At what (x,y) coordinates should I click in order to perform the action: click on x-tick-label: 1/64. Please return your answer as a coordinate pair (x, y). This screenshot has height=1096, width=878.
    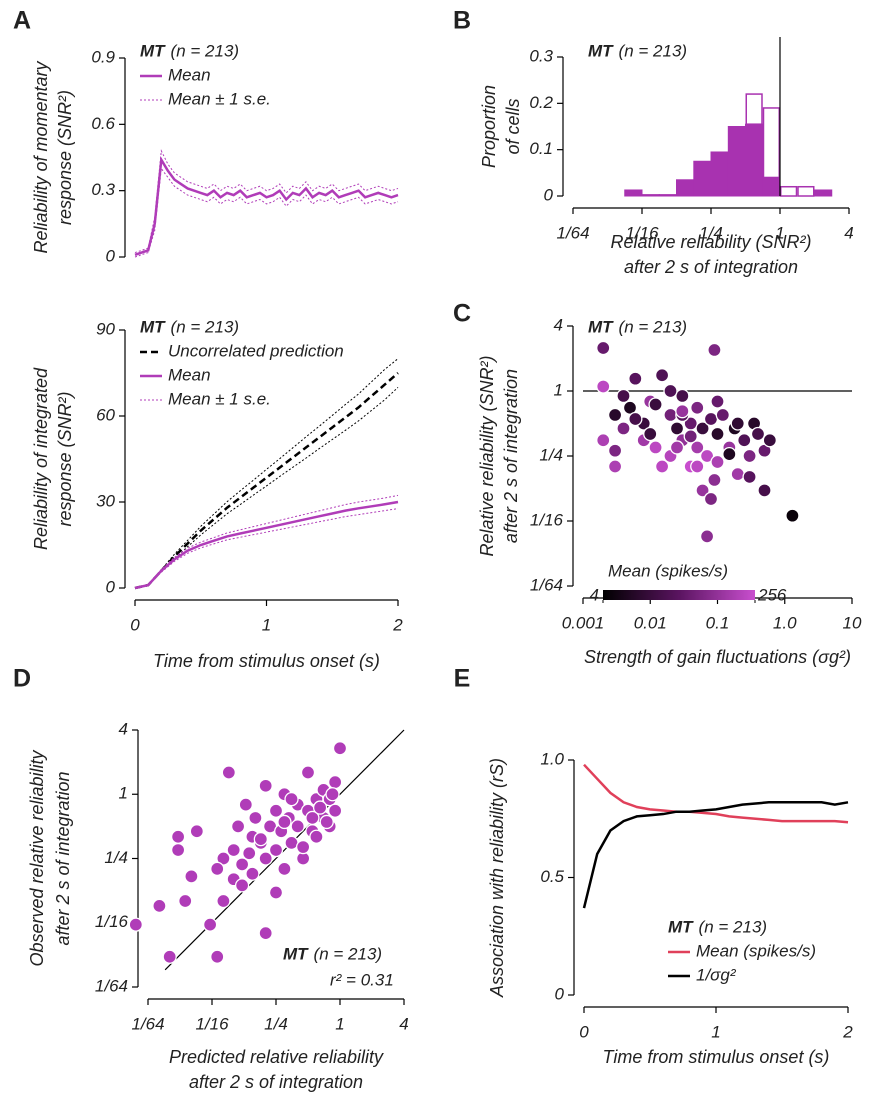
    Looking at the image, I should click on (572, 232).